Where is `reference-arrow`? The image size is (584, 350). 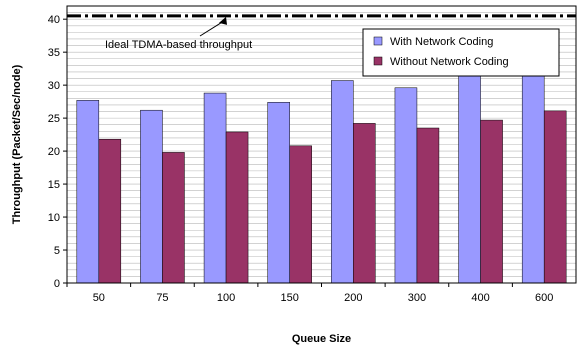 reference-arrow is located at coordinates (212, 28).